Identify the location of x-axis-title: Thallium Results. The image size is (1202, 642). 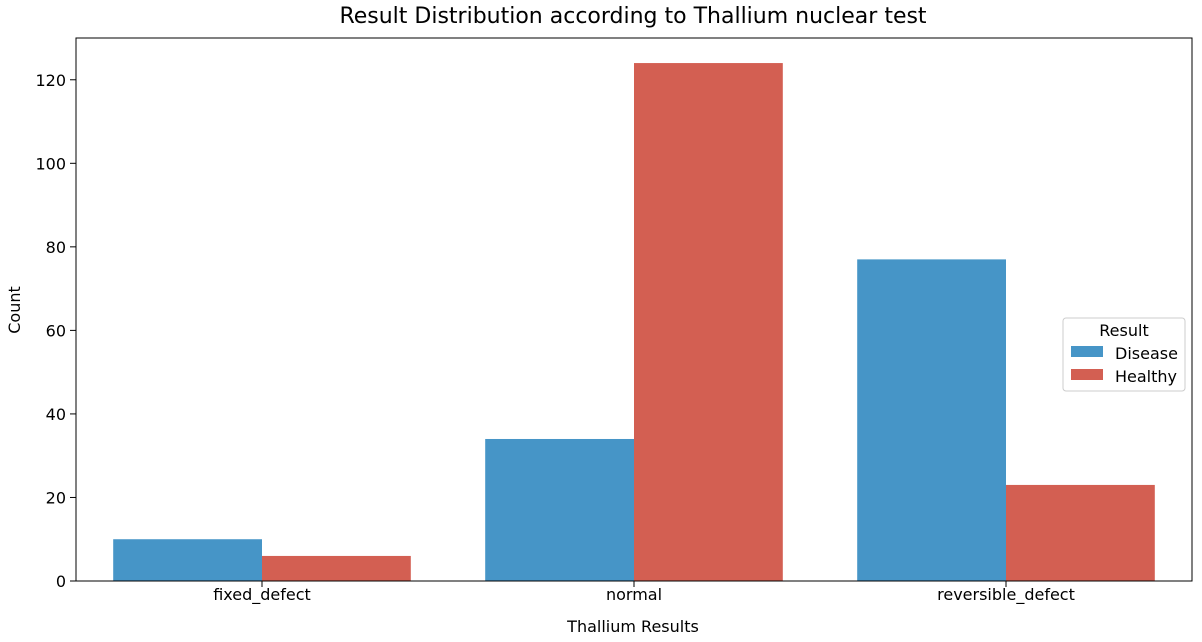
(632, 626).